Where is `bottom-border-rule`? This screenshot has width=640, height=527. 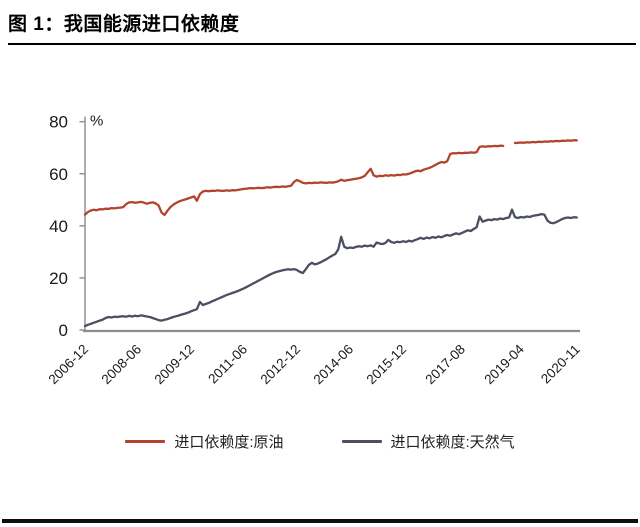 bottom-border-rule is located at coordinates (320, 521).